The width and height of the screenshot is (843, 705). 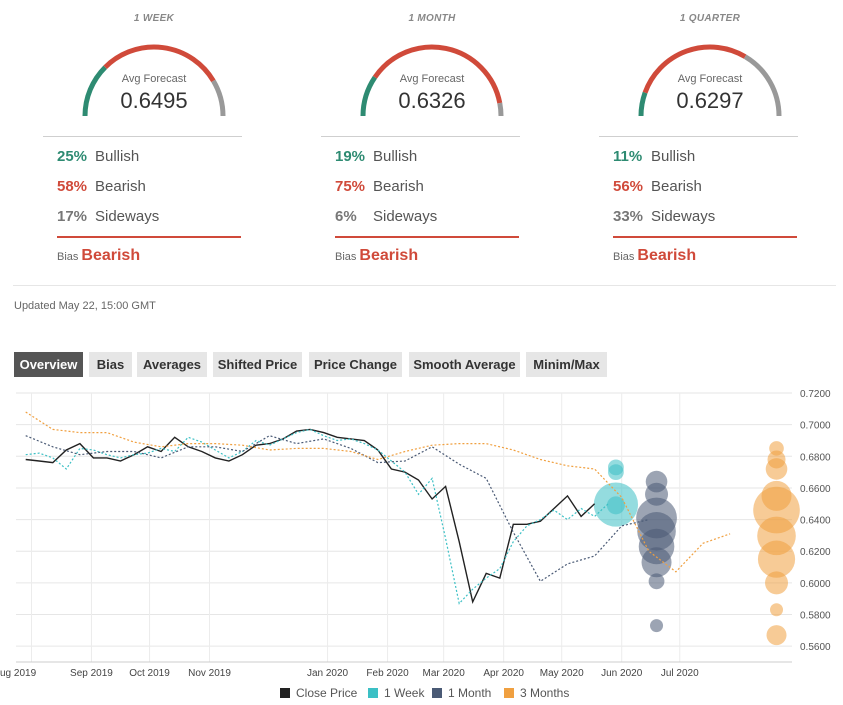 What do you see at coordinates (257, 364) in the screenshot?
I see `tab-shifted-price: Shifted Price` at bounding box center [257, 364].